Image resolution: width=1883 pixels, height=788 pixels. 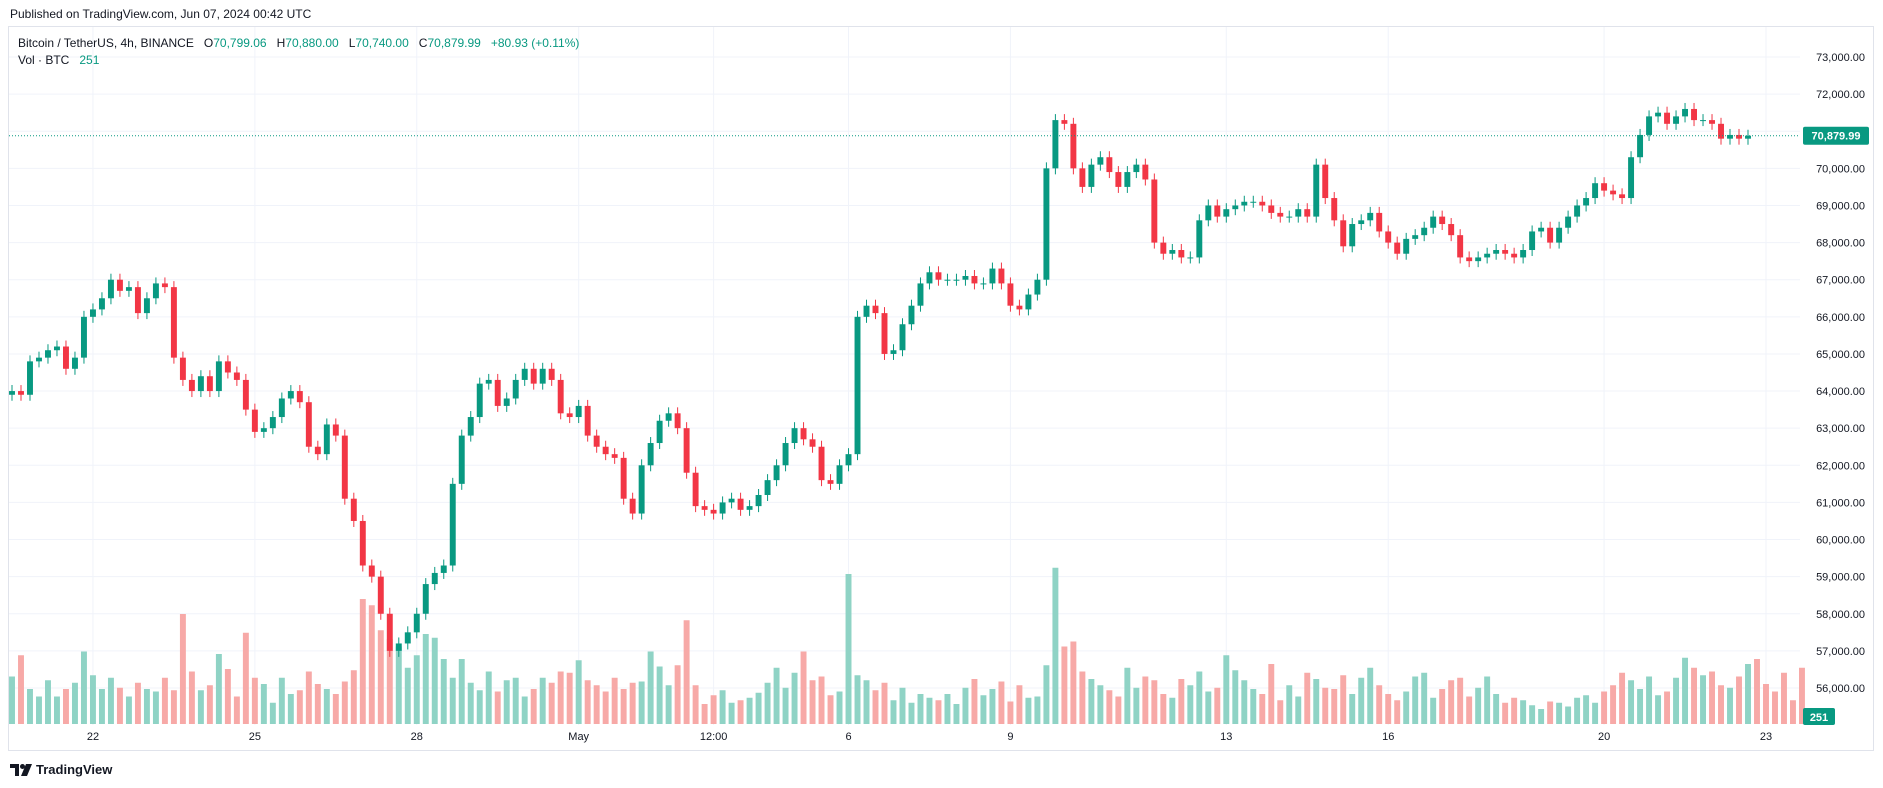 I want to click on x-tick-label: 28, so click(x=417, y=737).